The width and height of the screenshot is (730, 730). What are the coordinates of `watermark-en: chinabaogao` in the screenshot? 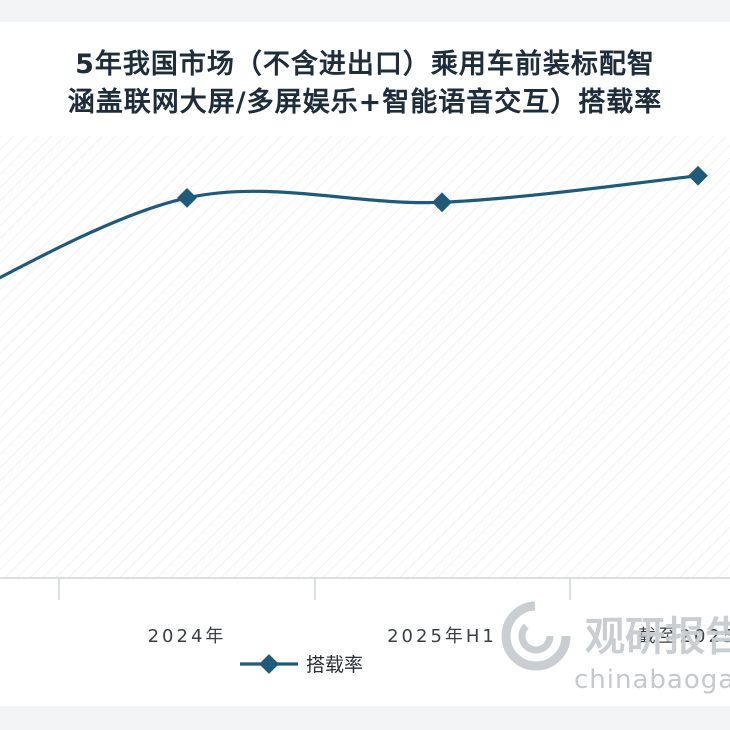 It's located at (652, 680).